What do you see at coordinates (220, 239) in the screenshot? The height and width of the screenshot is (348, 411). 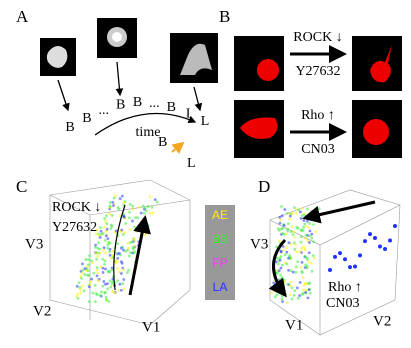 I see `legend-label: BB` at bounding box center [220, 239].